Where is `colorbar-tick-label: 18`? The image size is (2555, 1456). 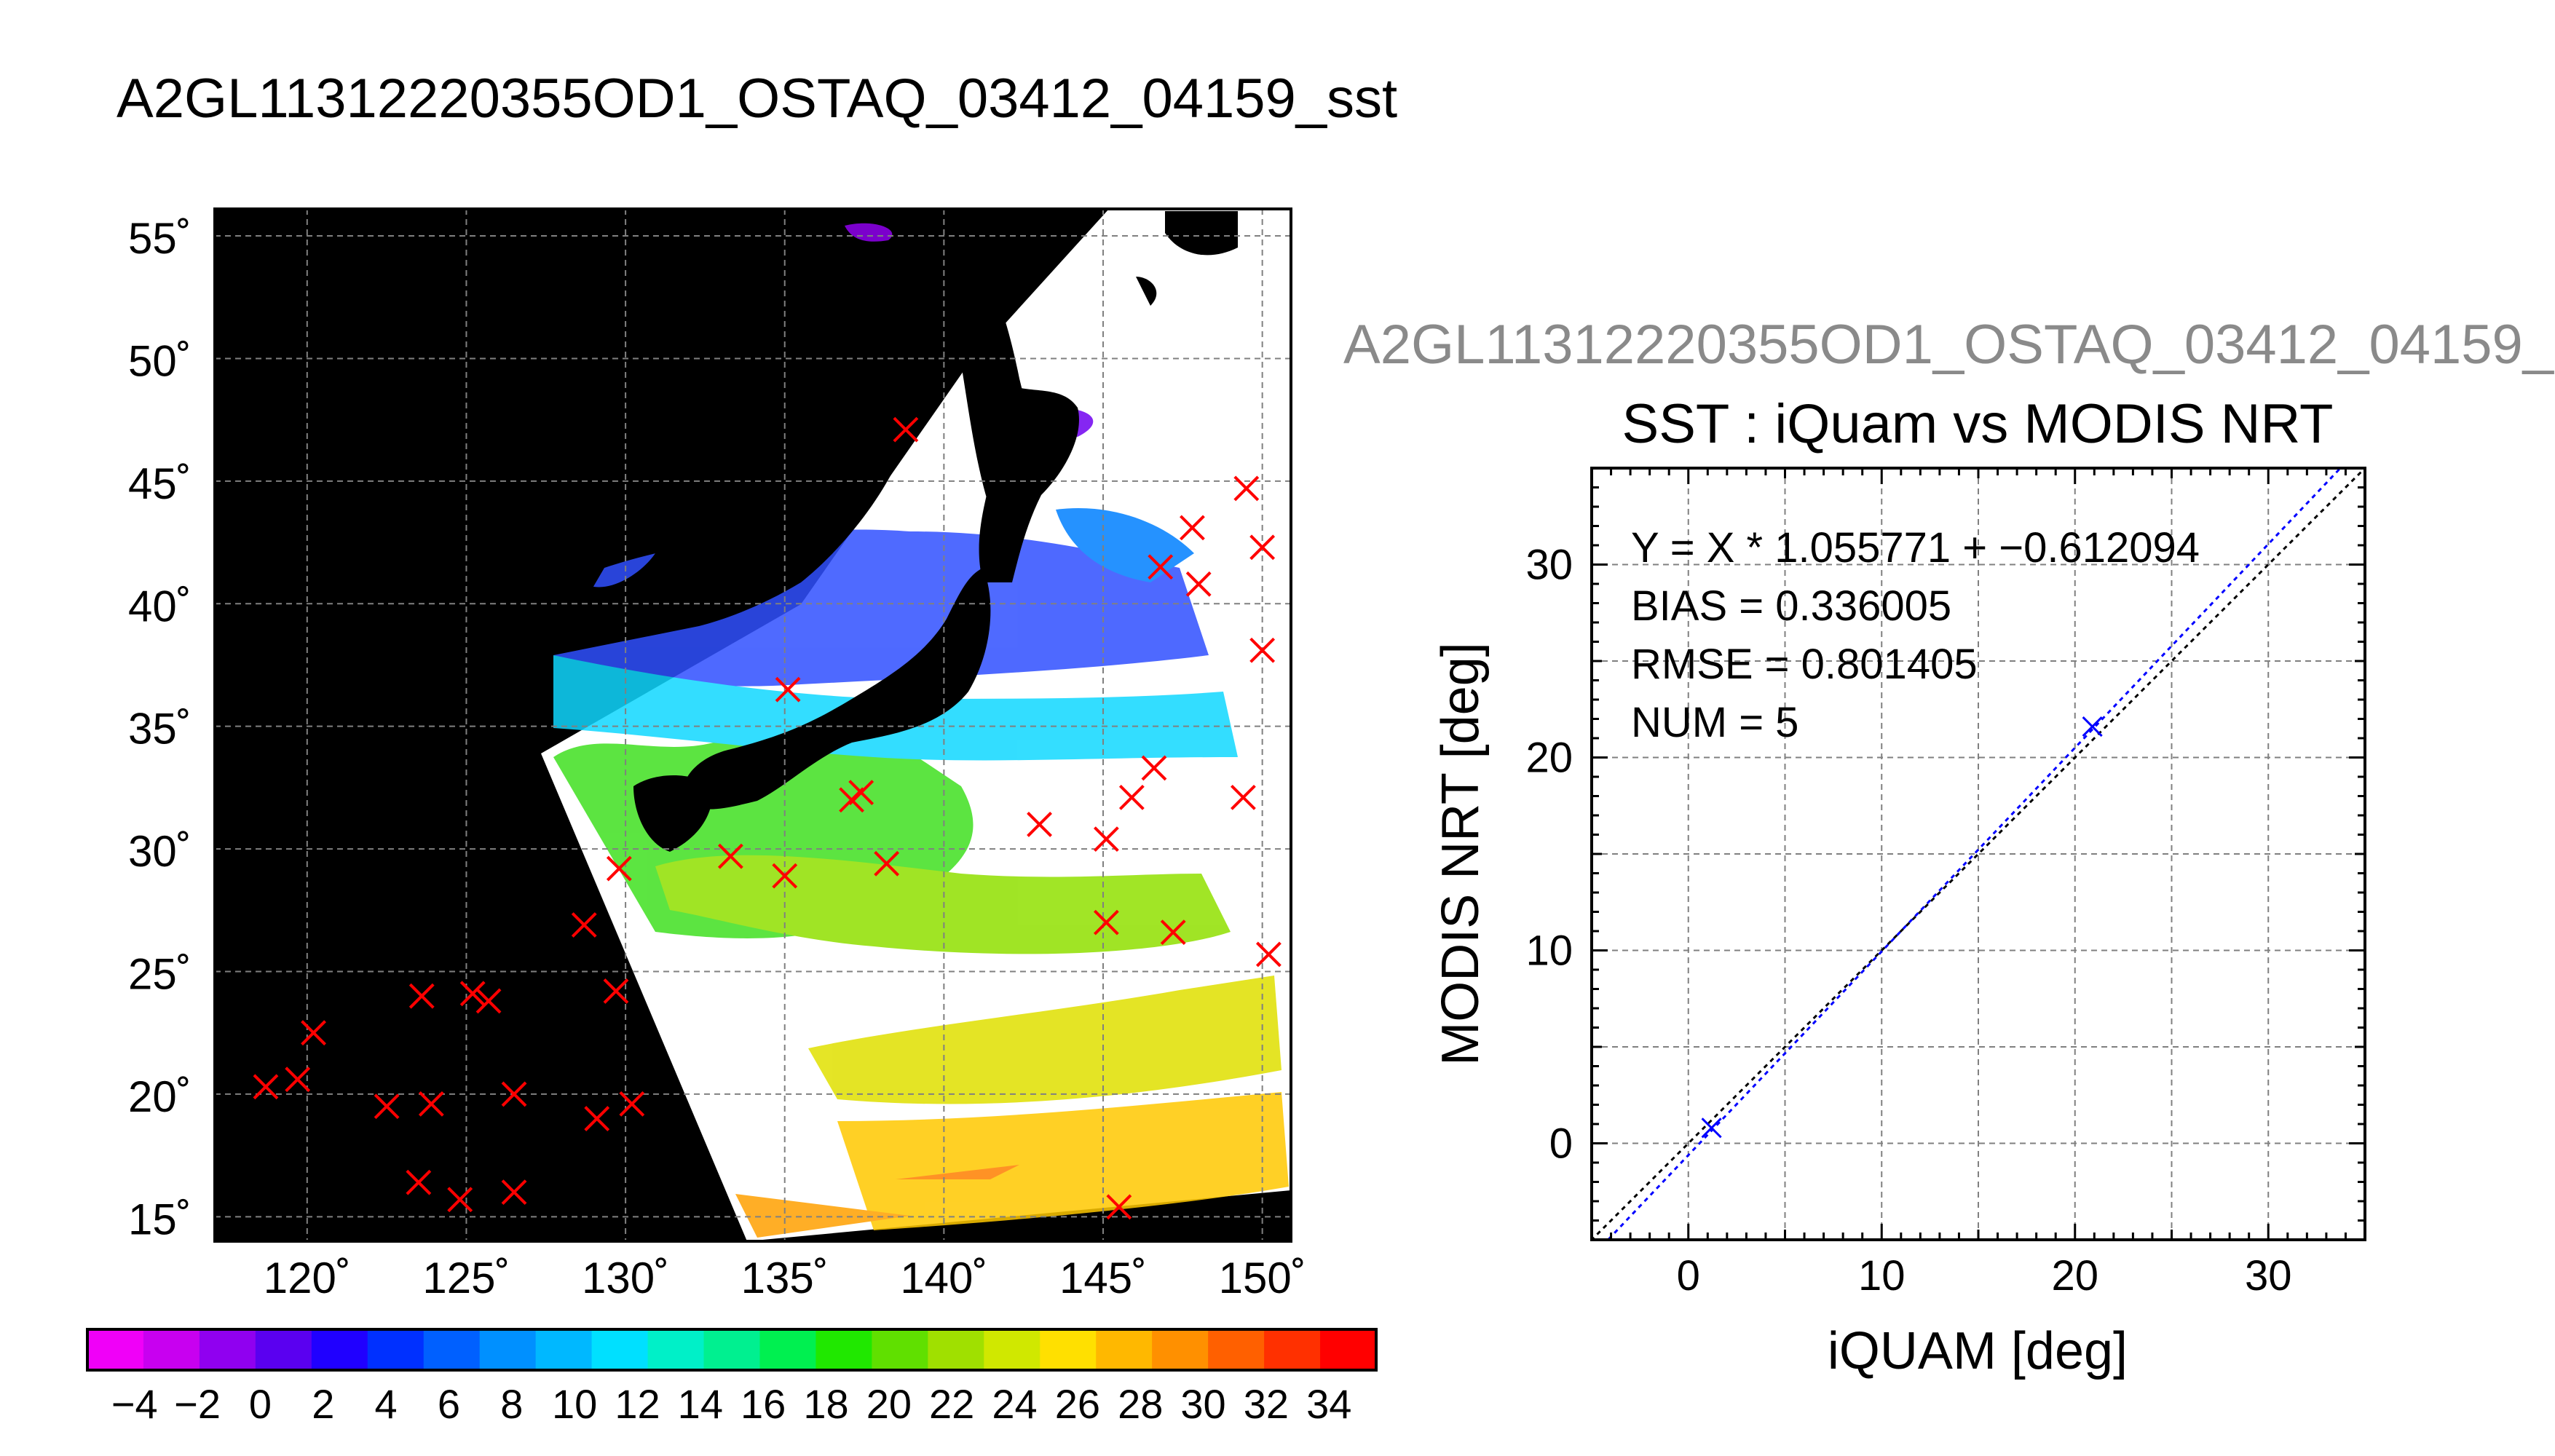 colorbar-tick-label: 18 is located at coordinates (825, 1404).